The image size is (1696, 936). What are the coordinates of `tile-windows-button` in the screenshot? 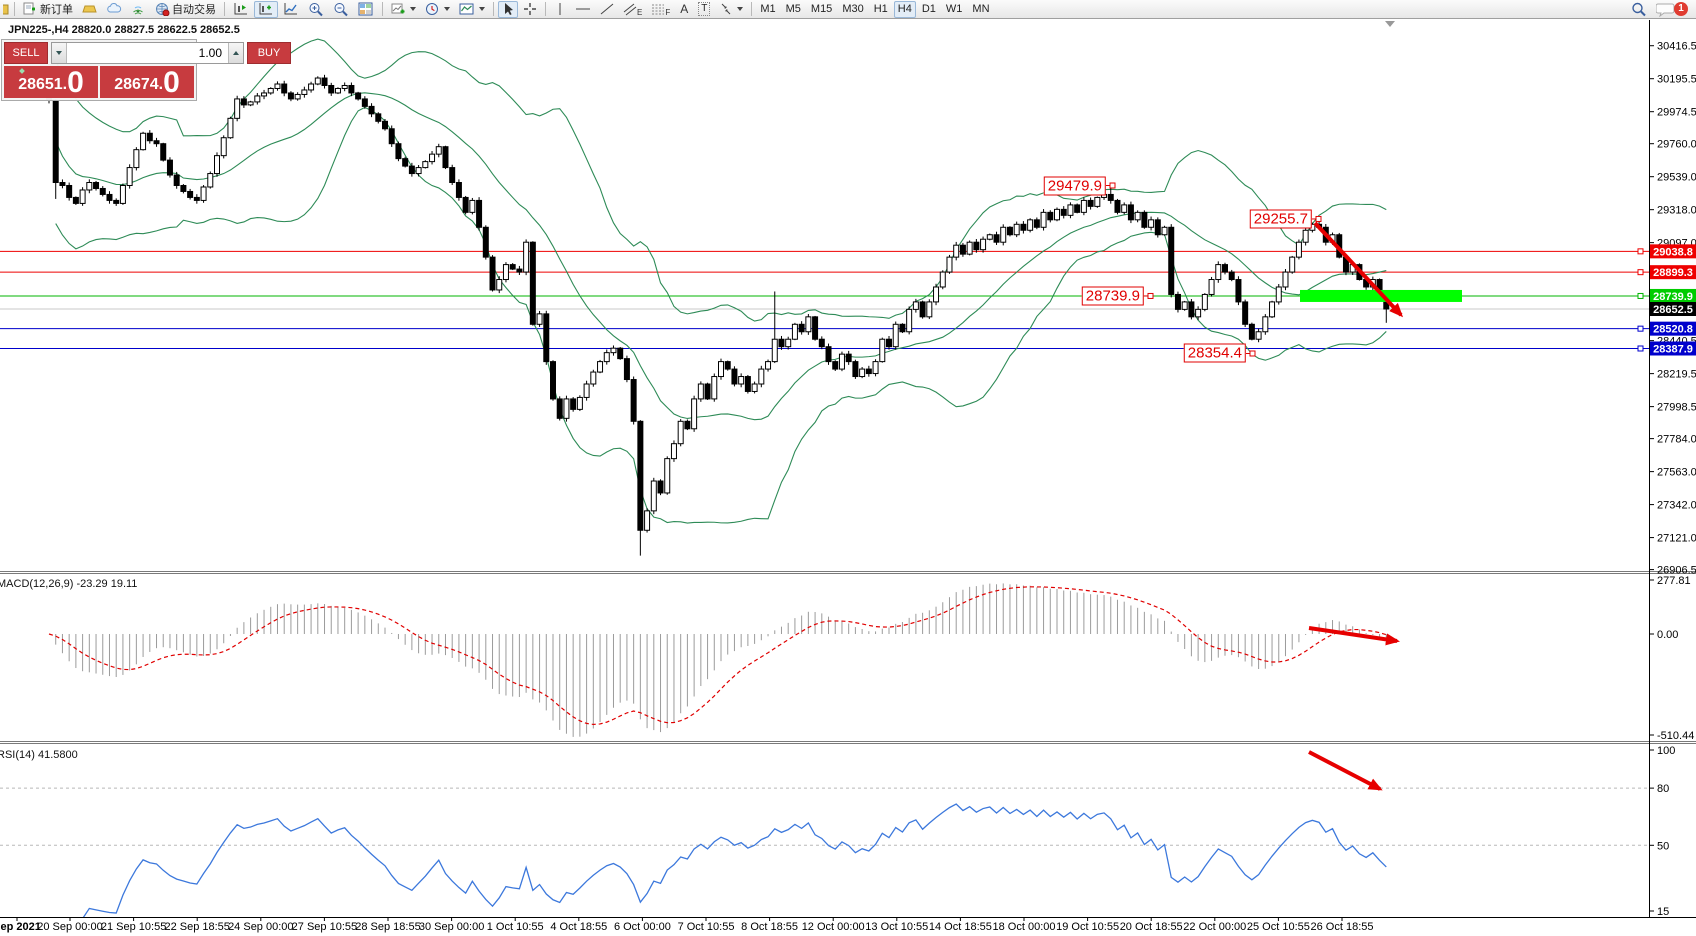 It's located at (366, 9).